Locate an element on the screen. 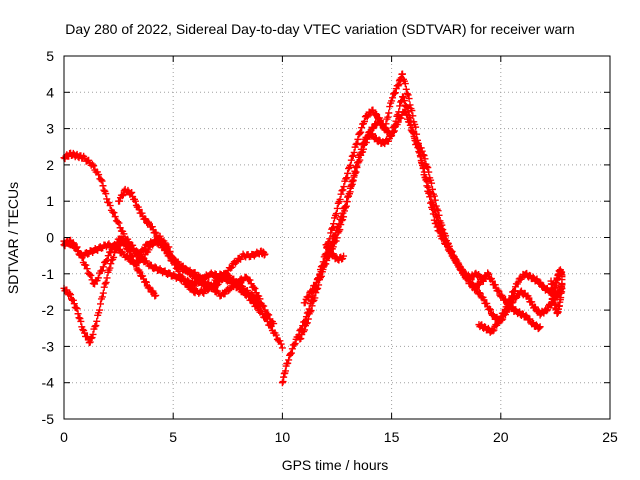 The height and width of the screenshot is (480, 640). x-tick-label: 5 is located at coordinates (173, 437).